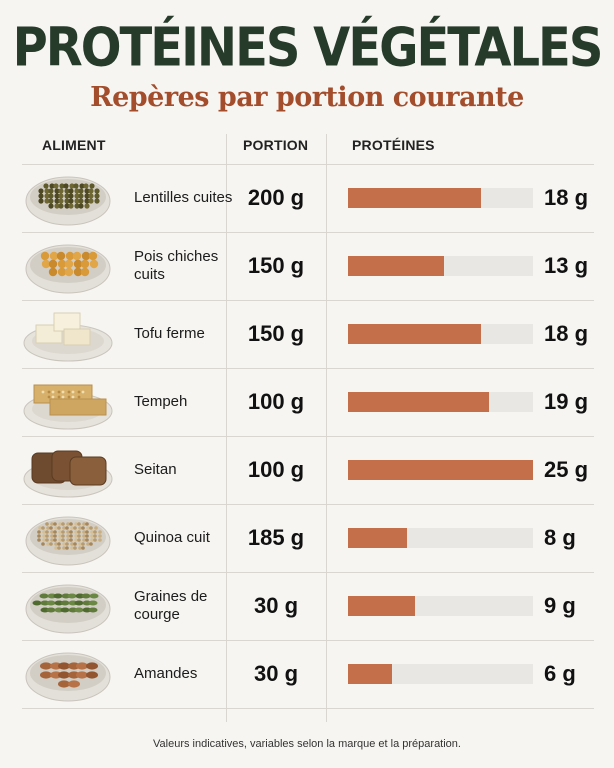 Image resolution: width=614 pixels, height=768 pixels. What do you see at coordinates (169, 333) in the screenshot?
I see `aliment-label: Tofu ferme` at bounding box center [169, 333].